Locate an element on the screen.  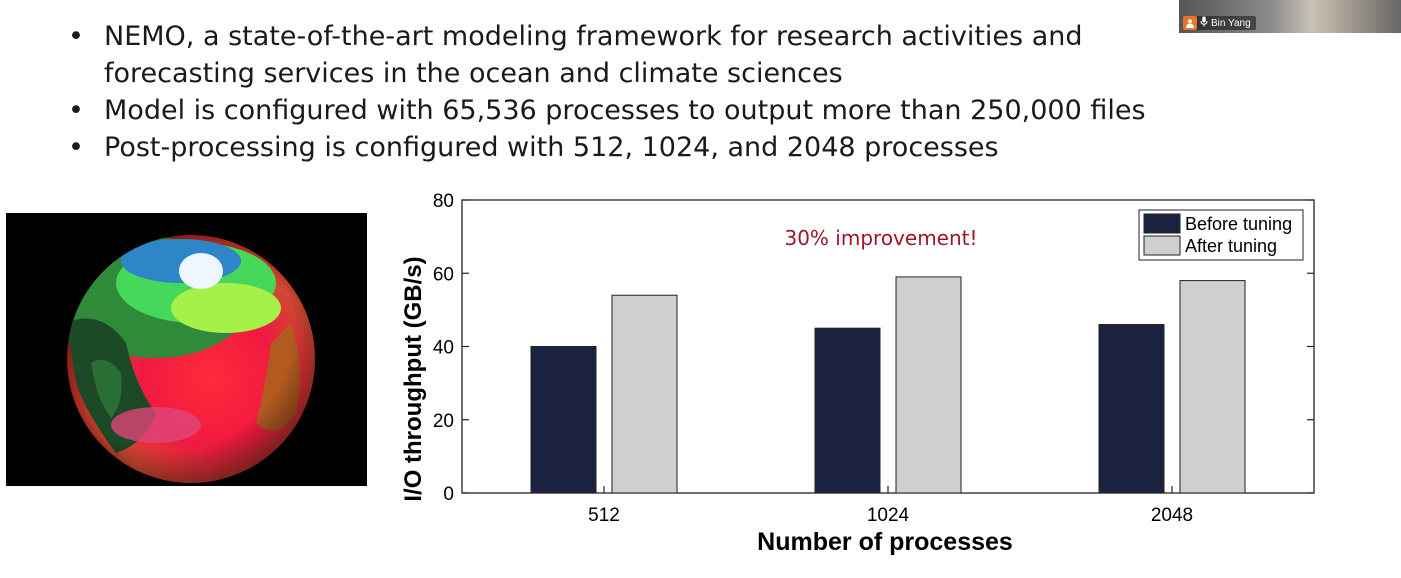
participant-label: Bin Yang is located at coordinates (1219, 23).